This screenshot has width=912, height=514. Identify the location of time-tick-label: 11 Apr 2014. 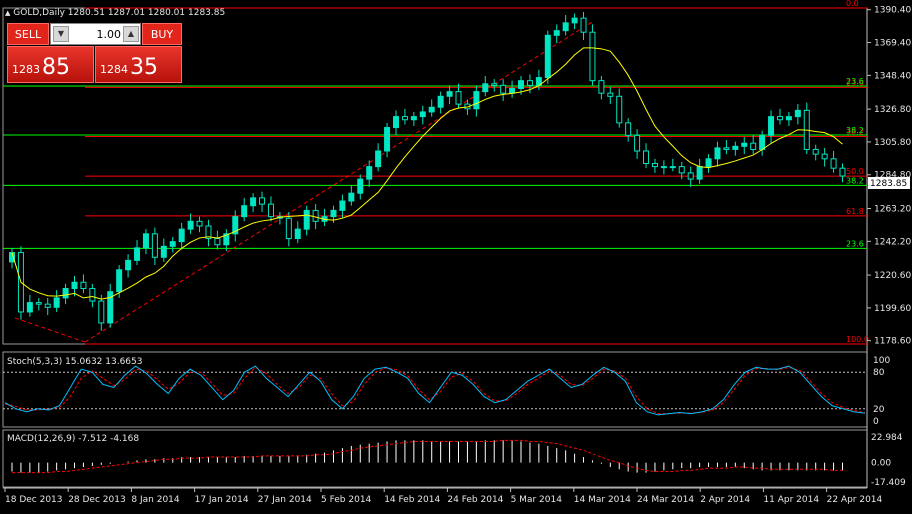
(791, 500).